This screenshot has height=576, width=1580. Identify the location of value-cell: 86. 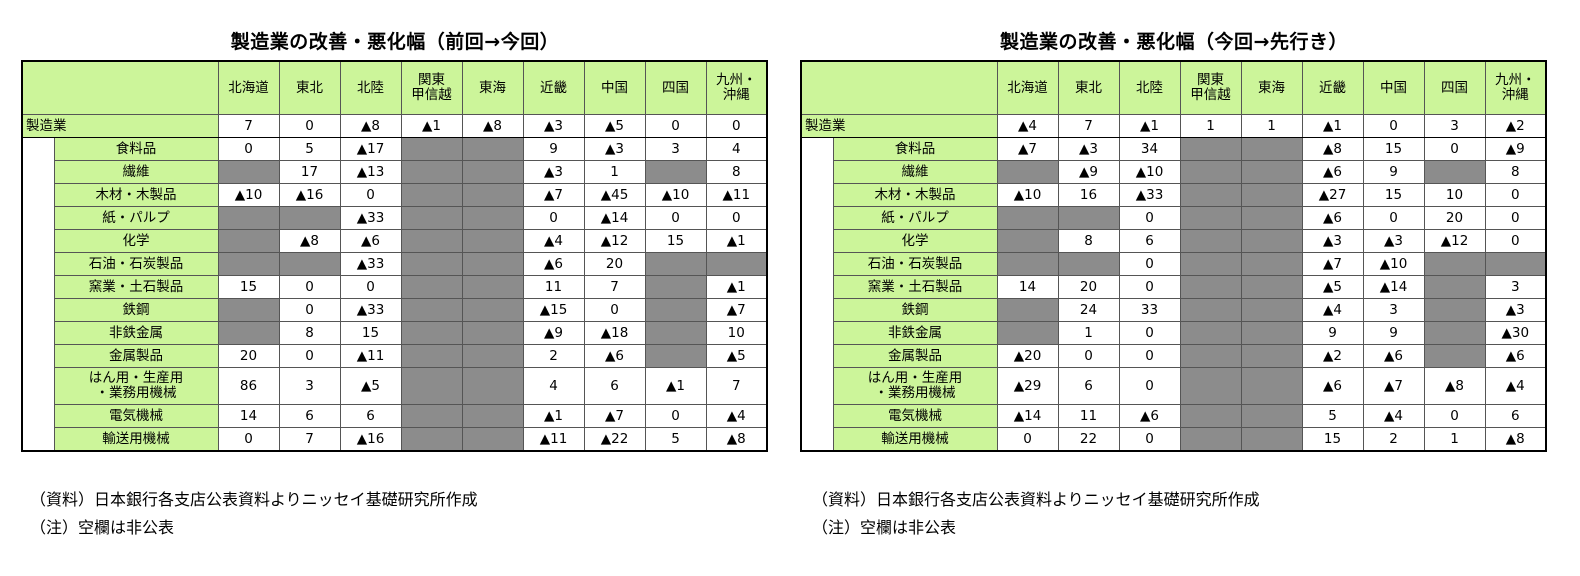
(248, 386).